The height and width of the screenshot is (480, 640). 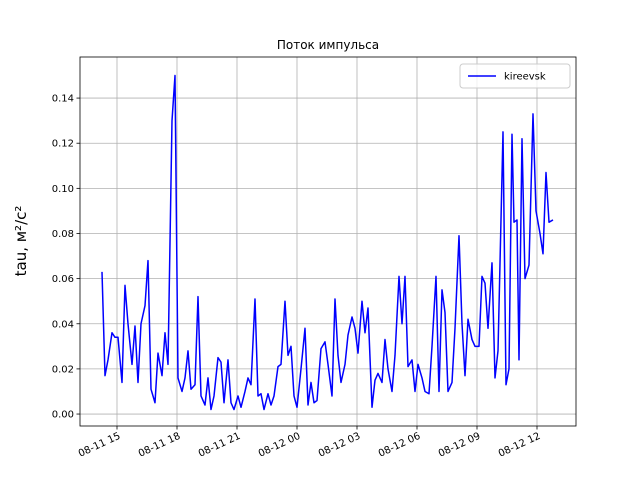 I want to click on legend: kireevsk, so click(x=515, y=76).